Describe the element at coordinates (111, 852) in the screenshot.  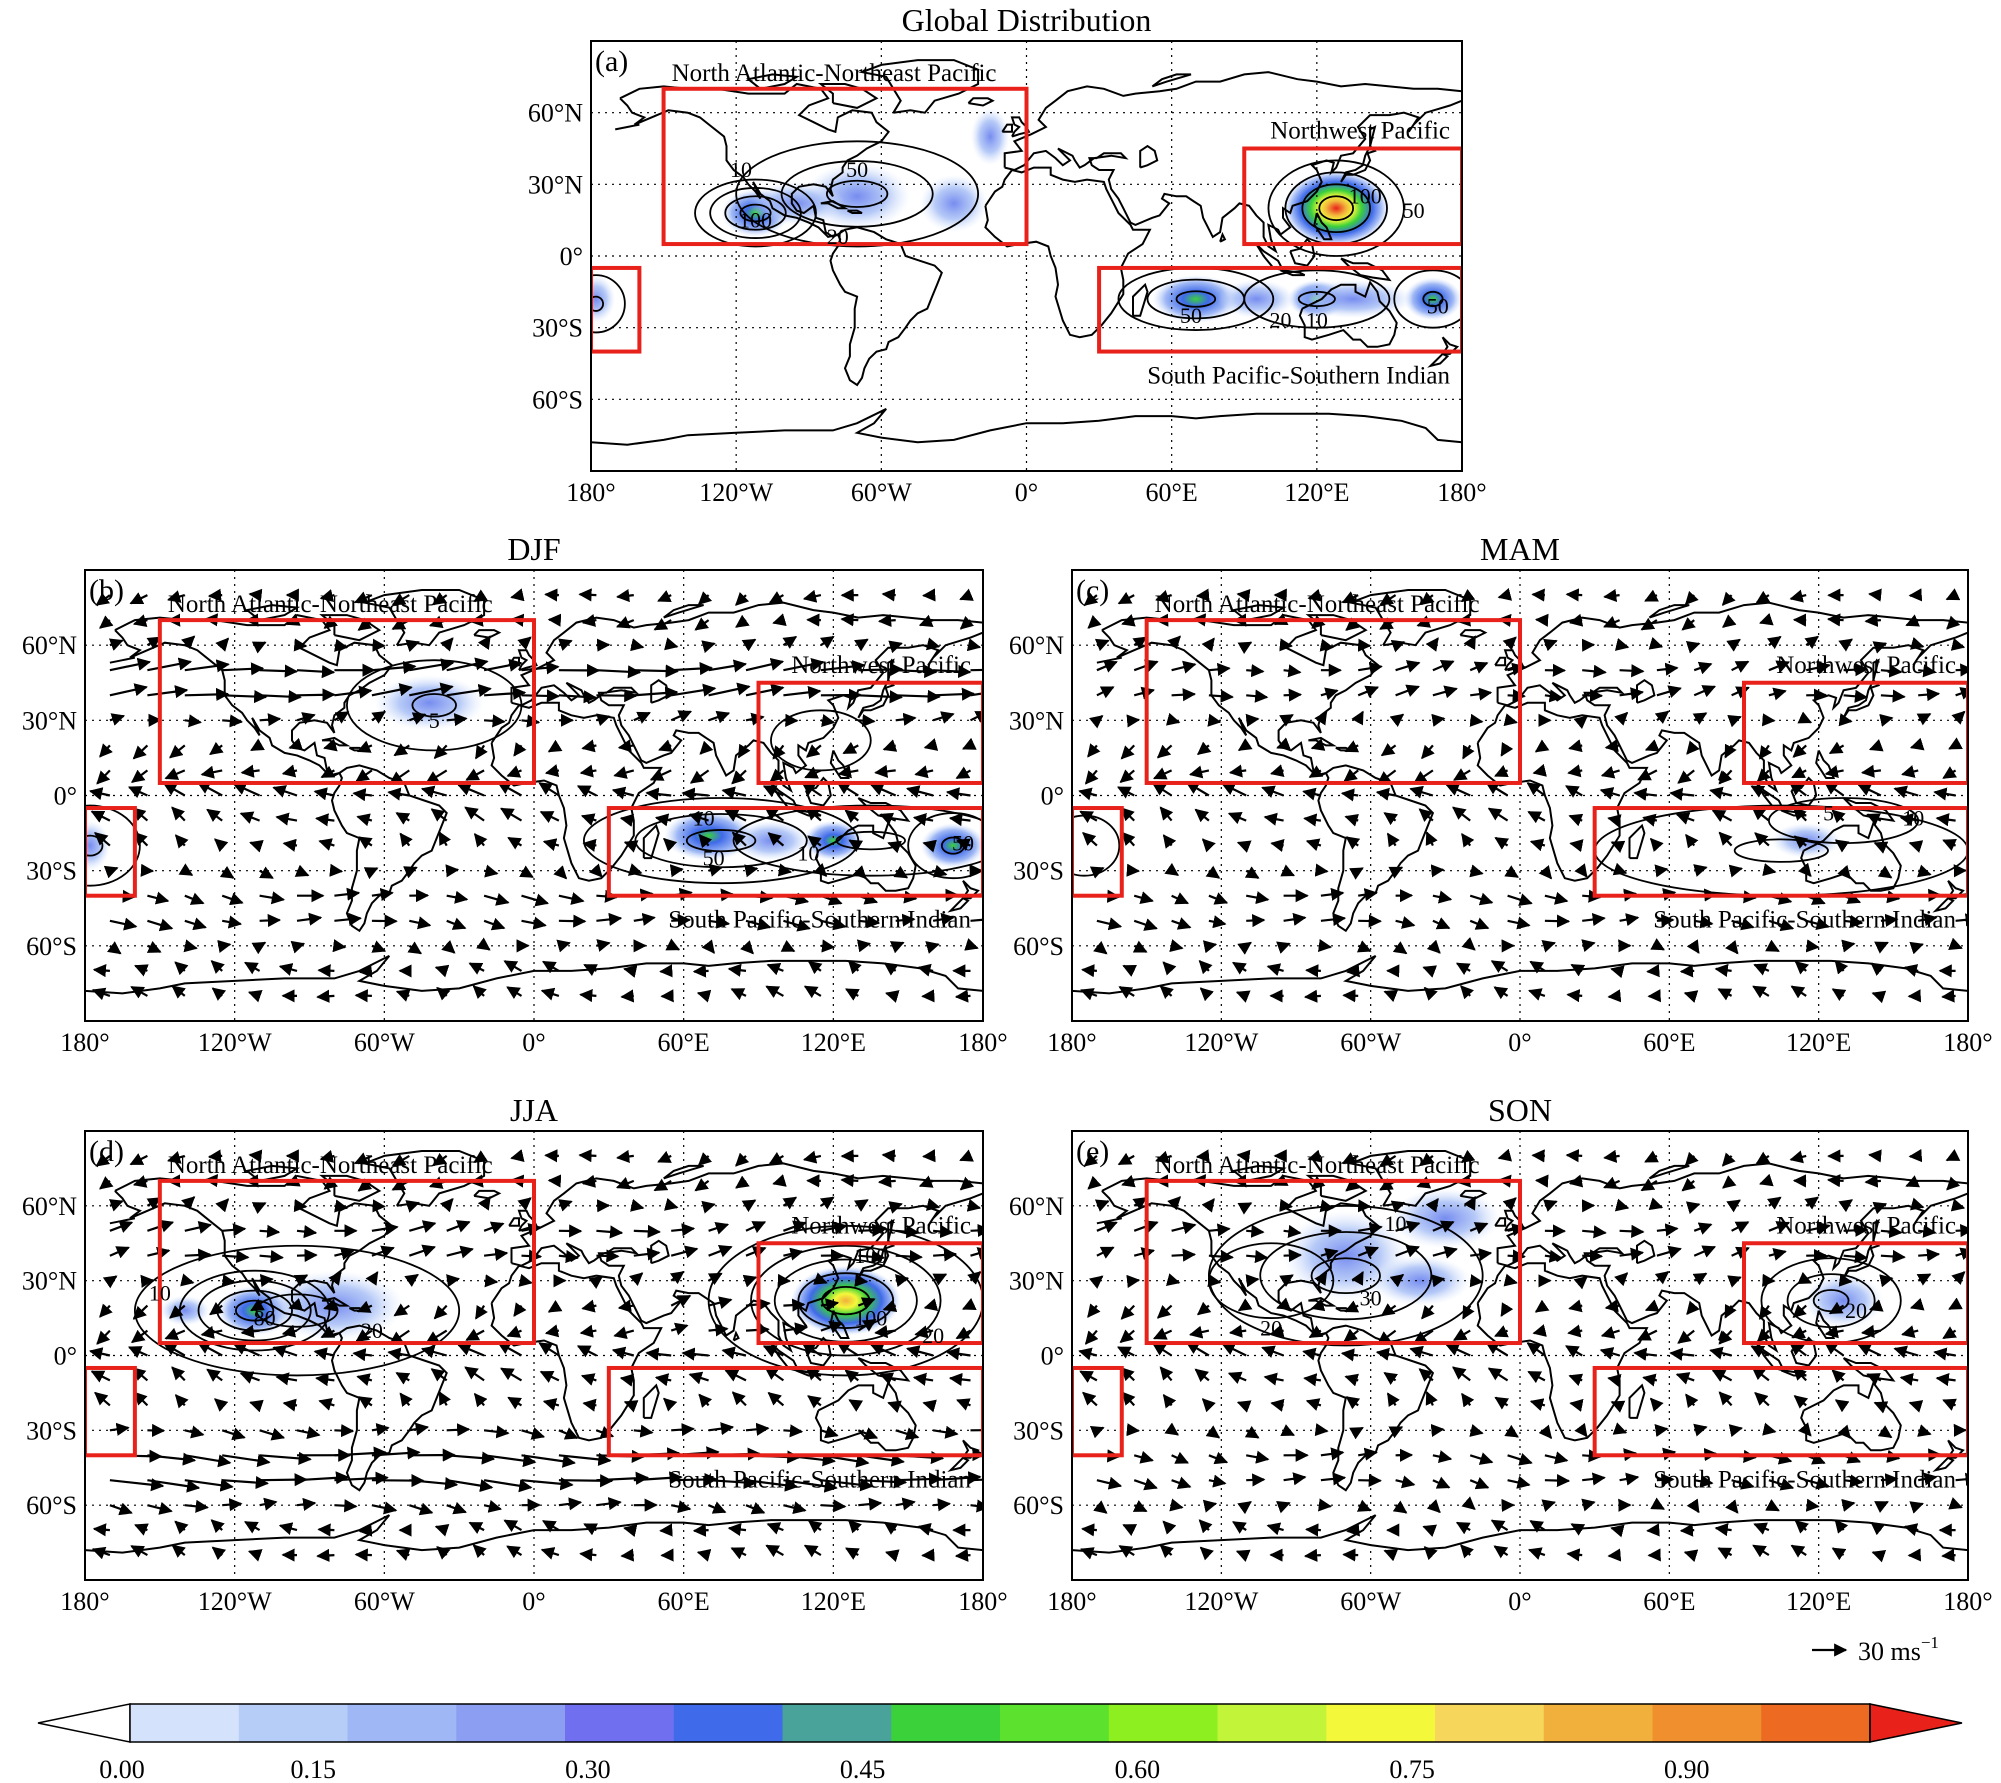
I see `region-box-spw` at that location.